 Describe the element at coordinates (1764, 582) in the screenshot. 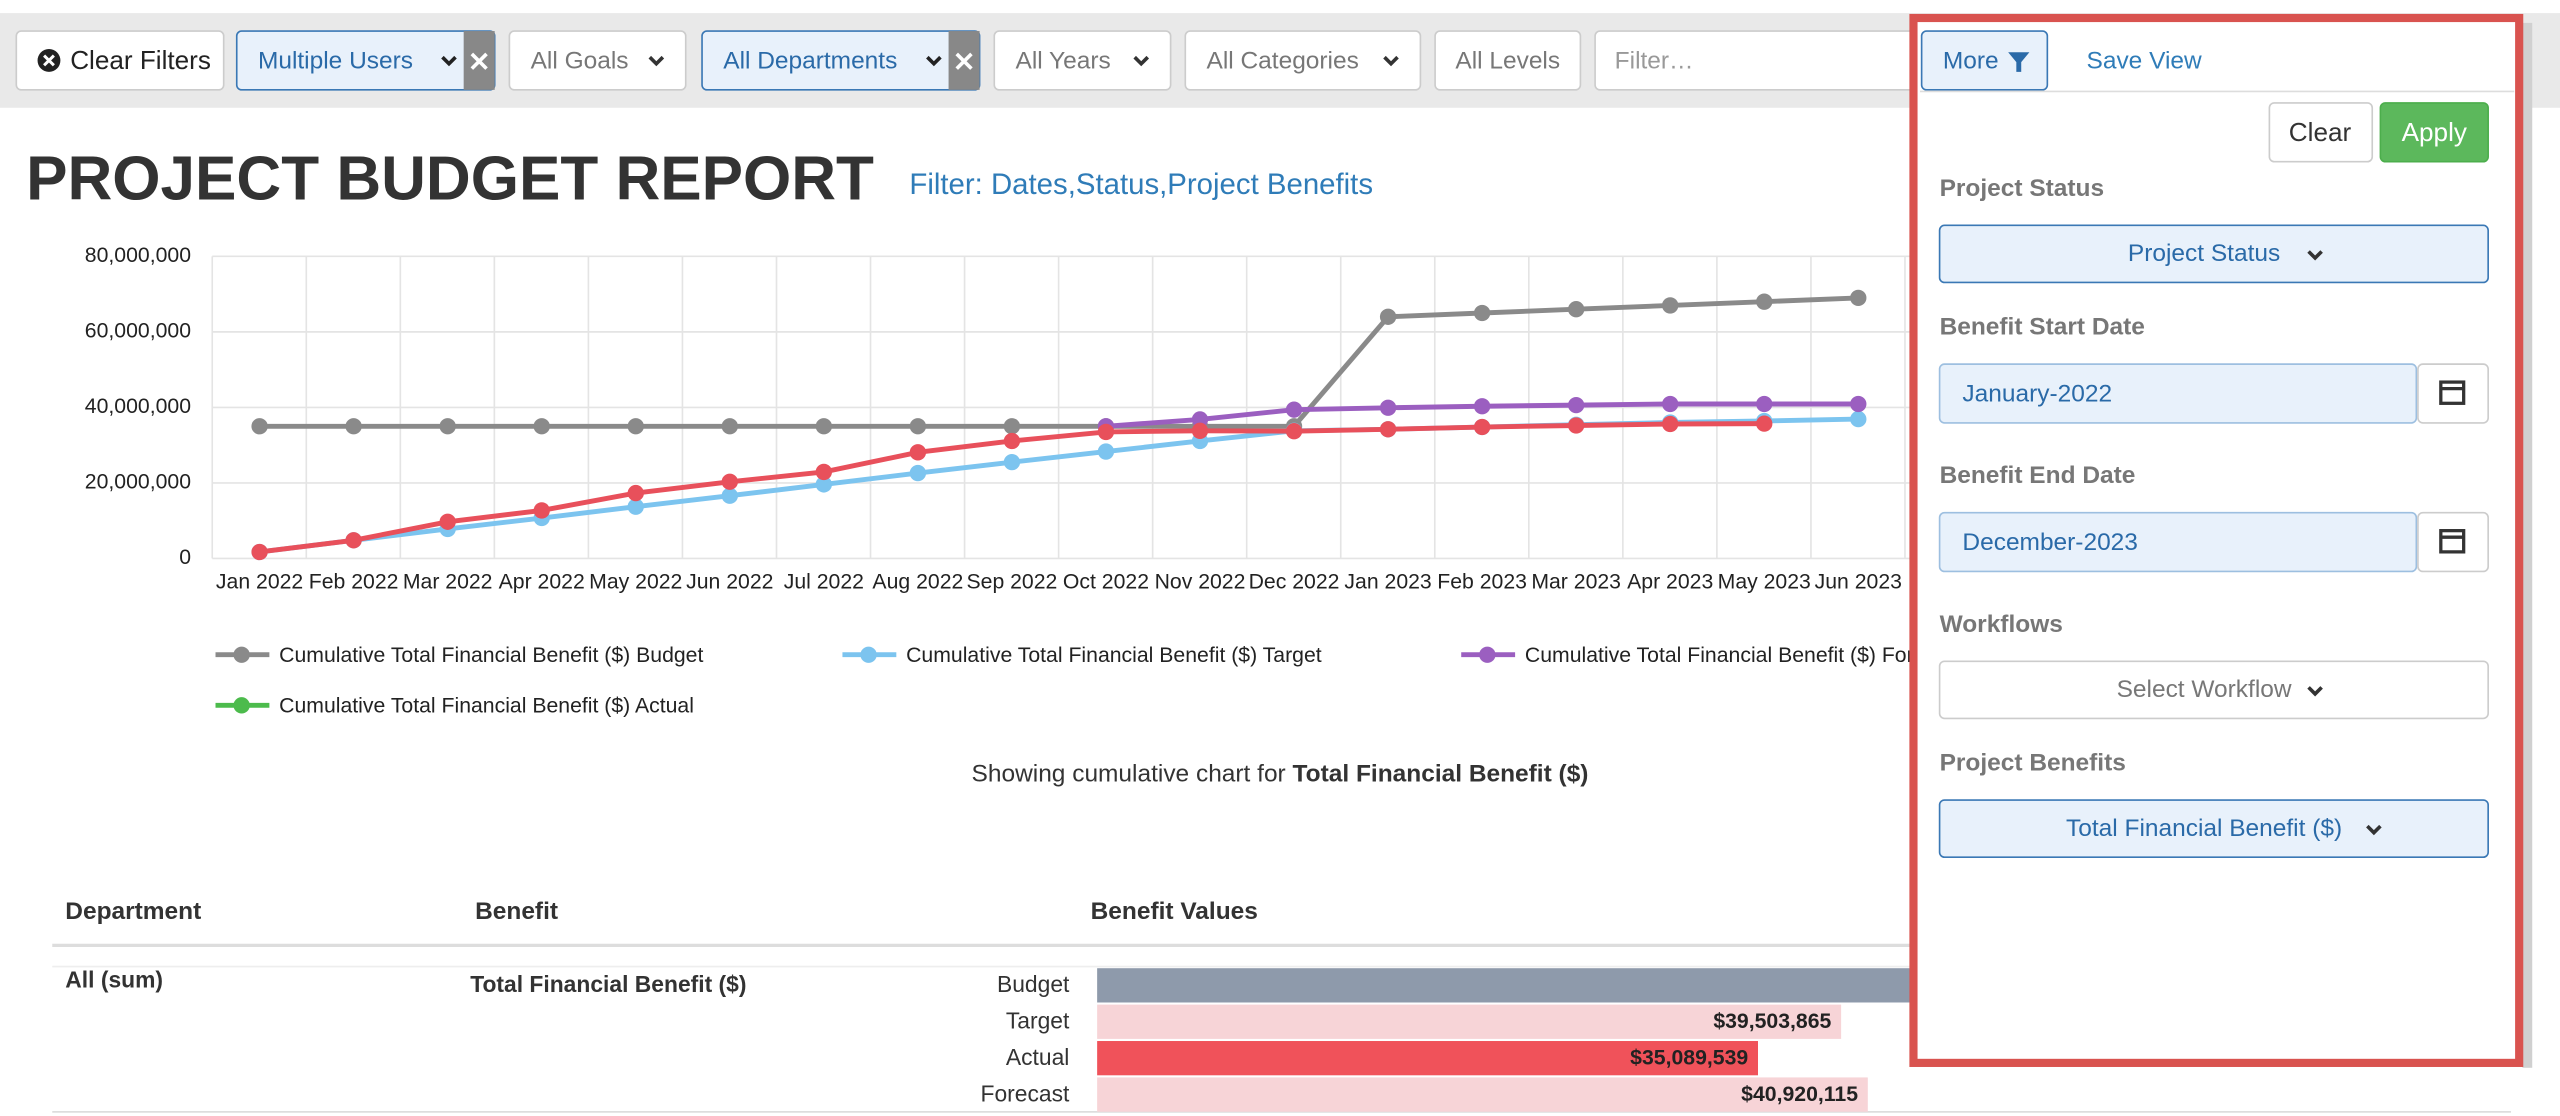

I see `x-tick-label: May 2023` at that location.